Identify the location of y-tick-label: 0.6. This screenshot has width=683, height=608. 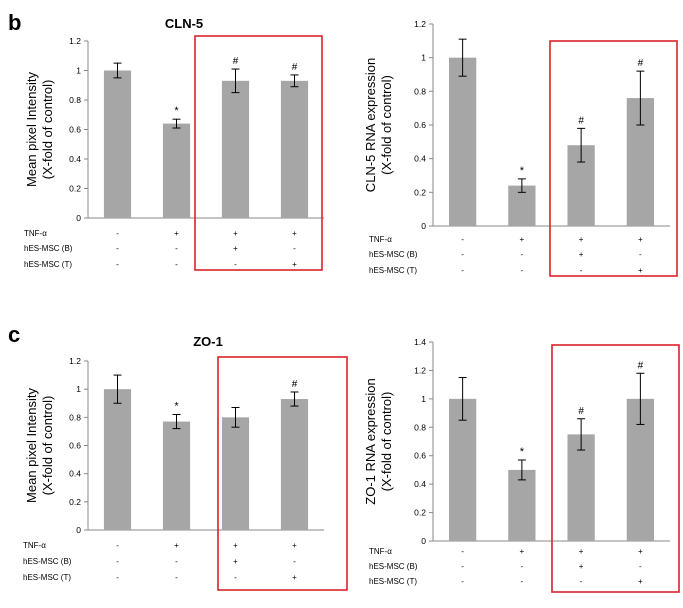
(75, 130).